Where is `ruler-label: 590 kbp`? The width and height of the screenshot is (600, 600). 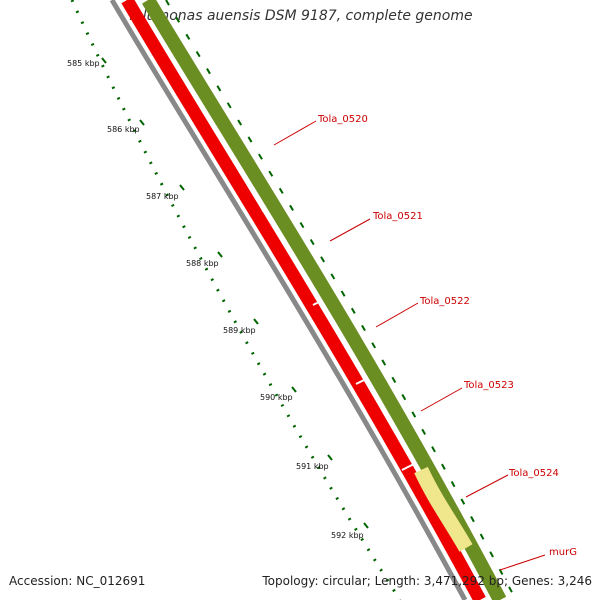
ruler-label: 590 kbp is located at coordinates (276, 397).